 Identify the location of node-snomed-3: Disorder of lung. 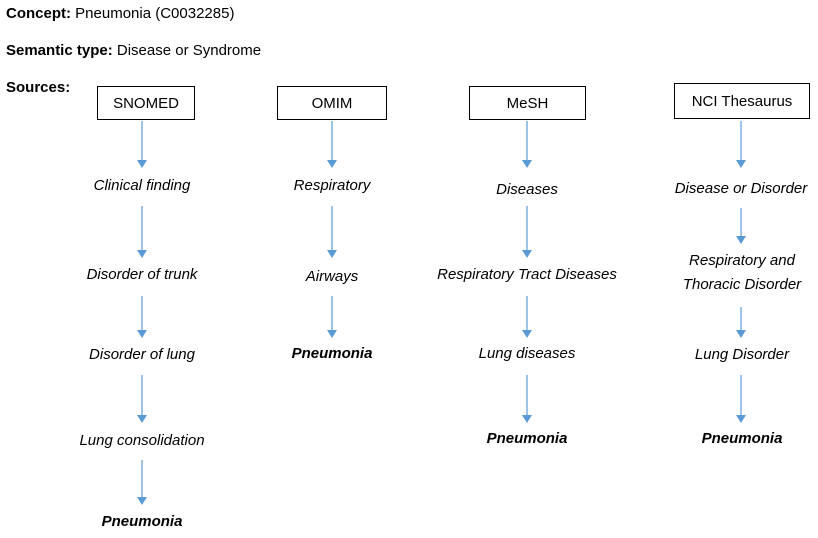
(142, 354).